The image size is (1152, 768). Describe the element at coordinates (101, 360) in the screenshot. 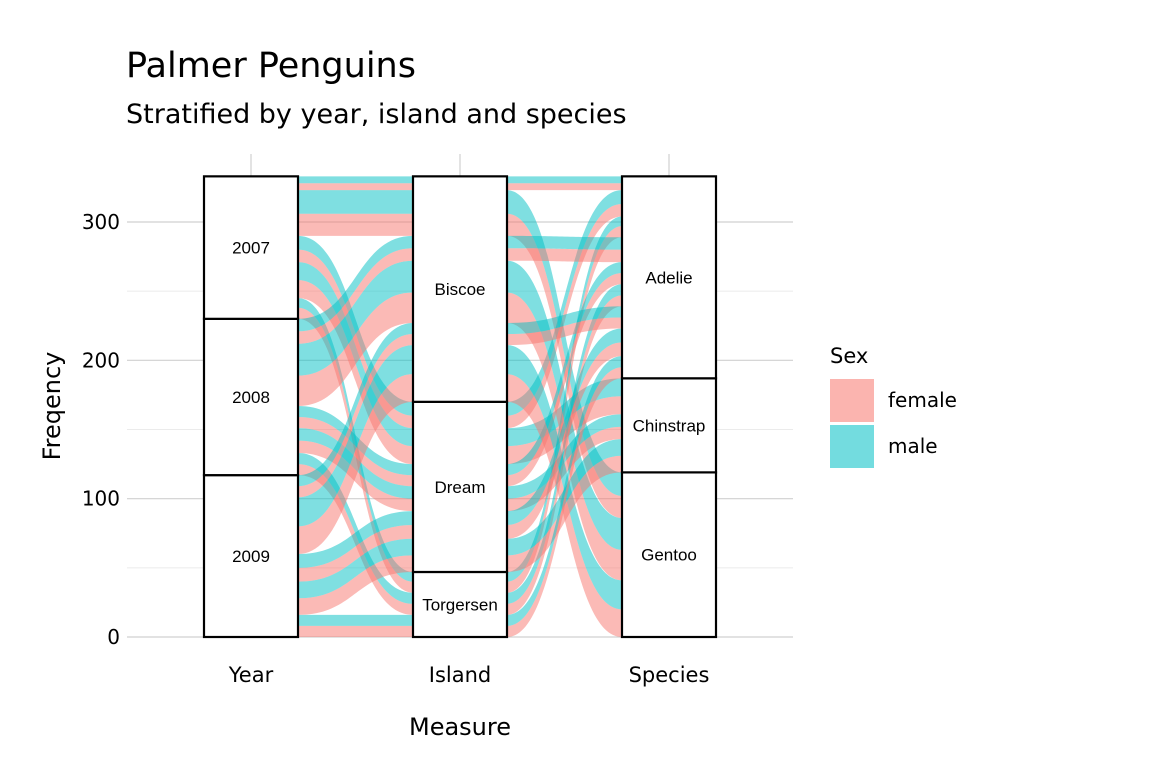

I see `y-tick-label: 200` at that location.